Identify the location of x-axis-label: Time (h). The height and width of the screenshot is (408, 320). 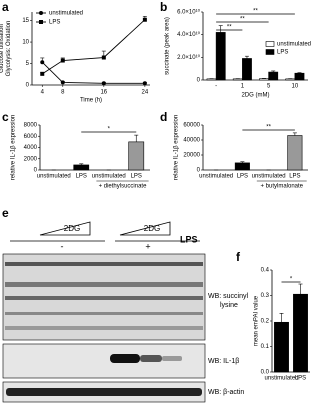
(91, 101).